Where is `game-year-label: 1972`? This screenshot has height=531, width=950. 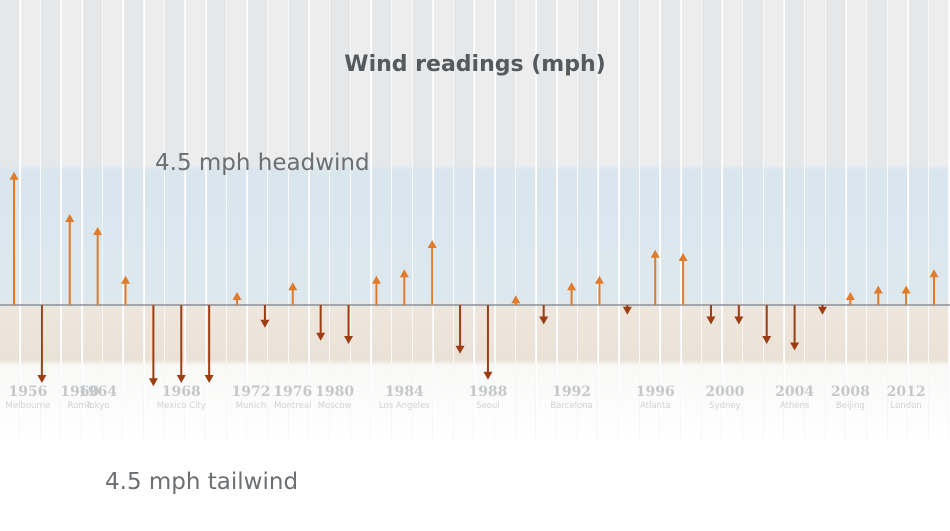
game-year-label: 1972 is located at coordinates (251, 392).